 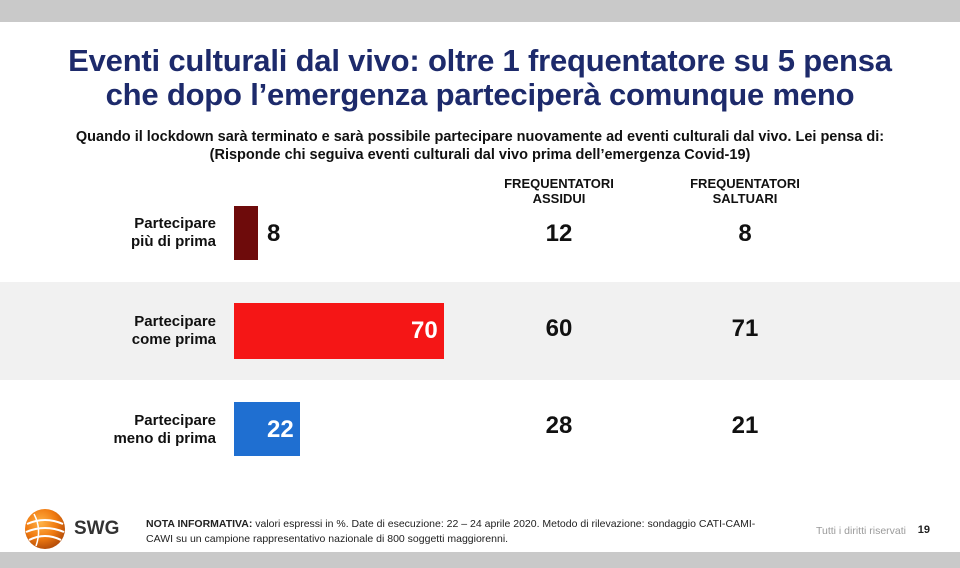 What do you see at coordinates (173, 241) in the screenshot?
I see `row-label-line2: più di prima` at bounding box center [173, 241].